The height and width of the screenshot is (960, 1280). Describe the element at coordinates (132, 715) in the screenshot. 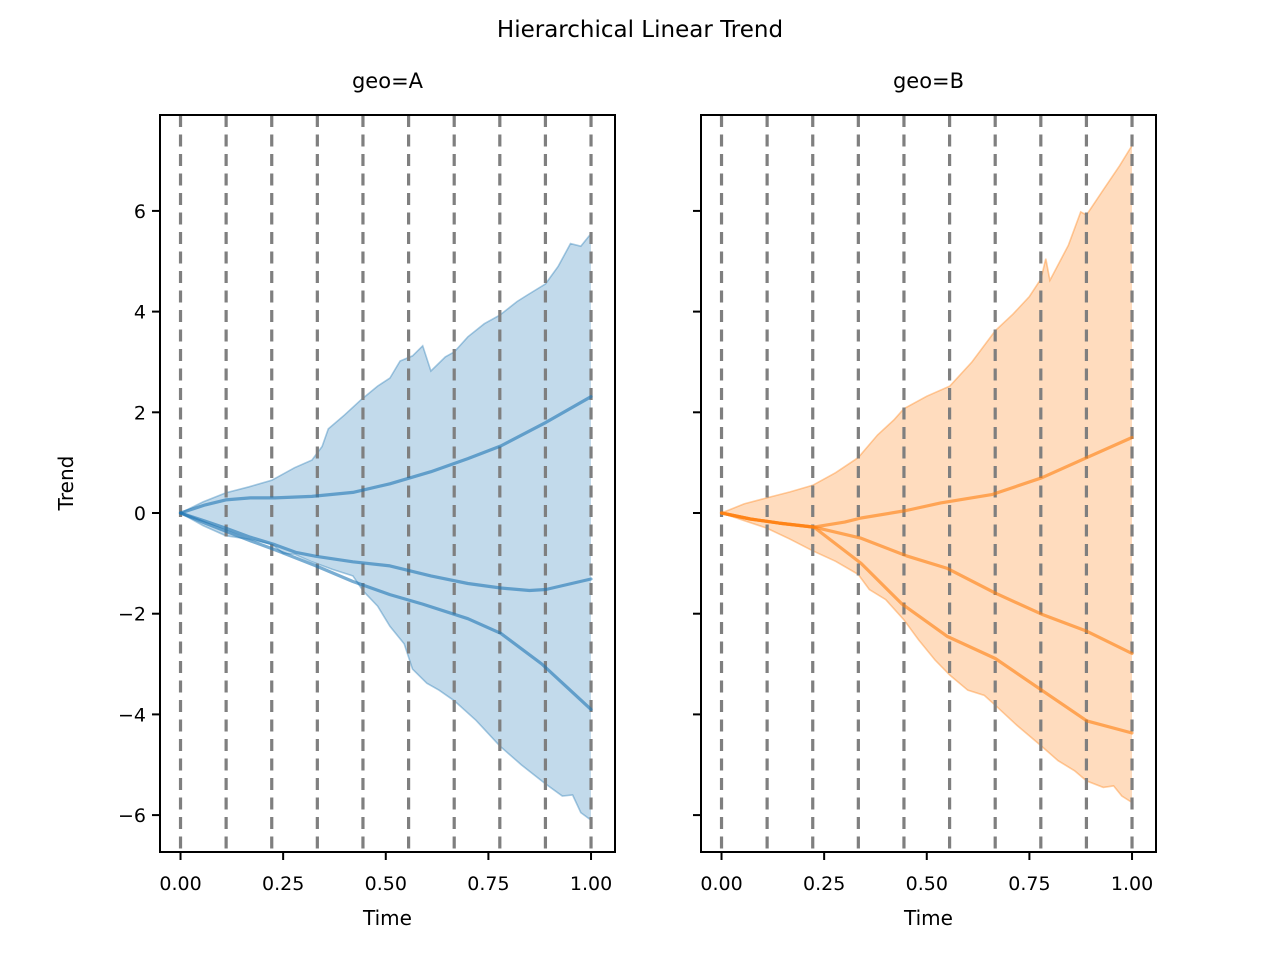

I see `y-tick-label: −4` at that location.